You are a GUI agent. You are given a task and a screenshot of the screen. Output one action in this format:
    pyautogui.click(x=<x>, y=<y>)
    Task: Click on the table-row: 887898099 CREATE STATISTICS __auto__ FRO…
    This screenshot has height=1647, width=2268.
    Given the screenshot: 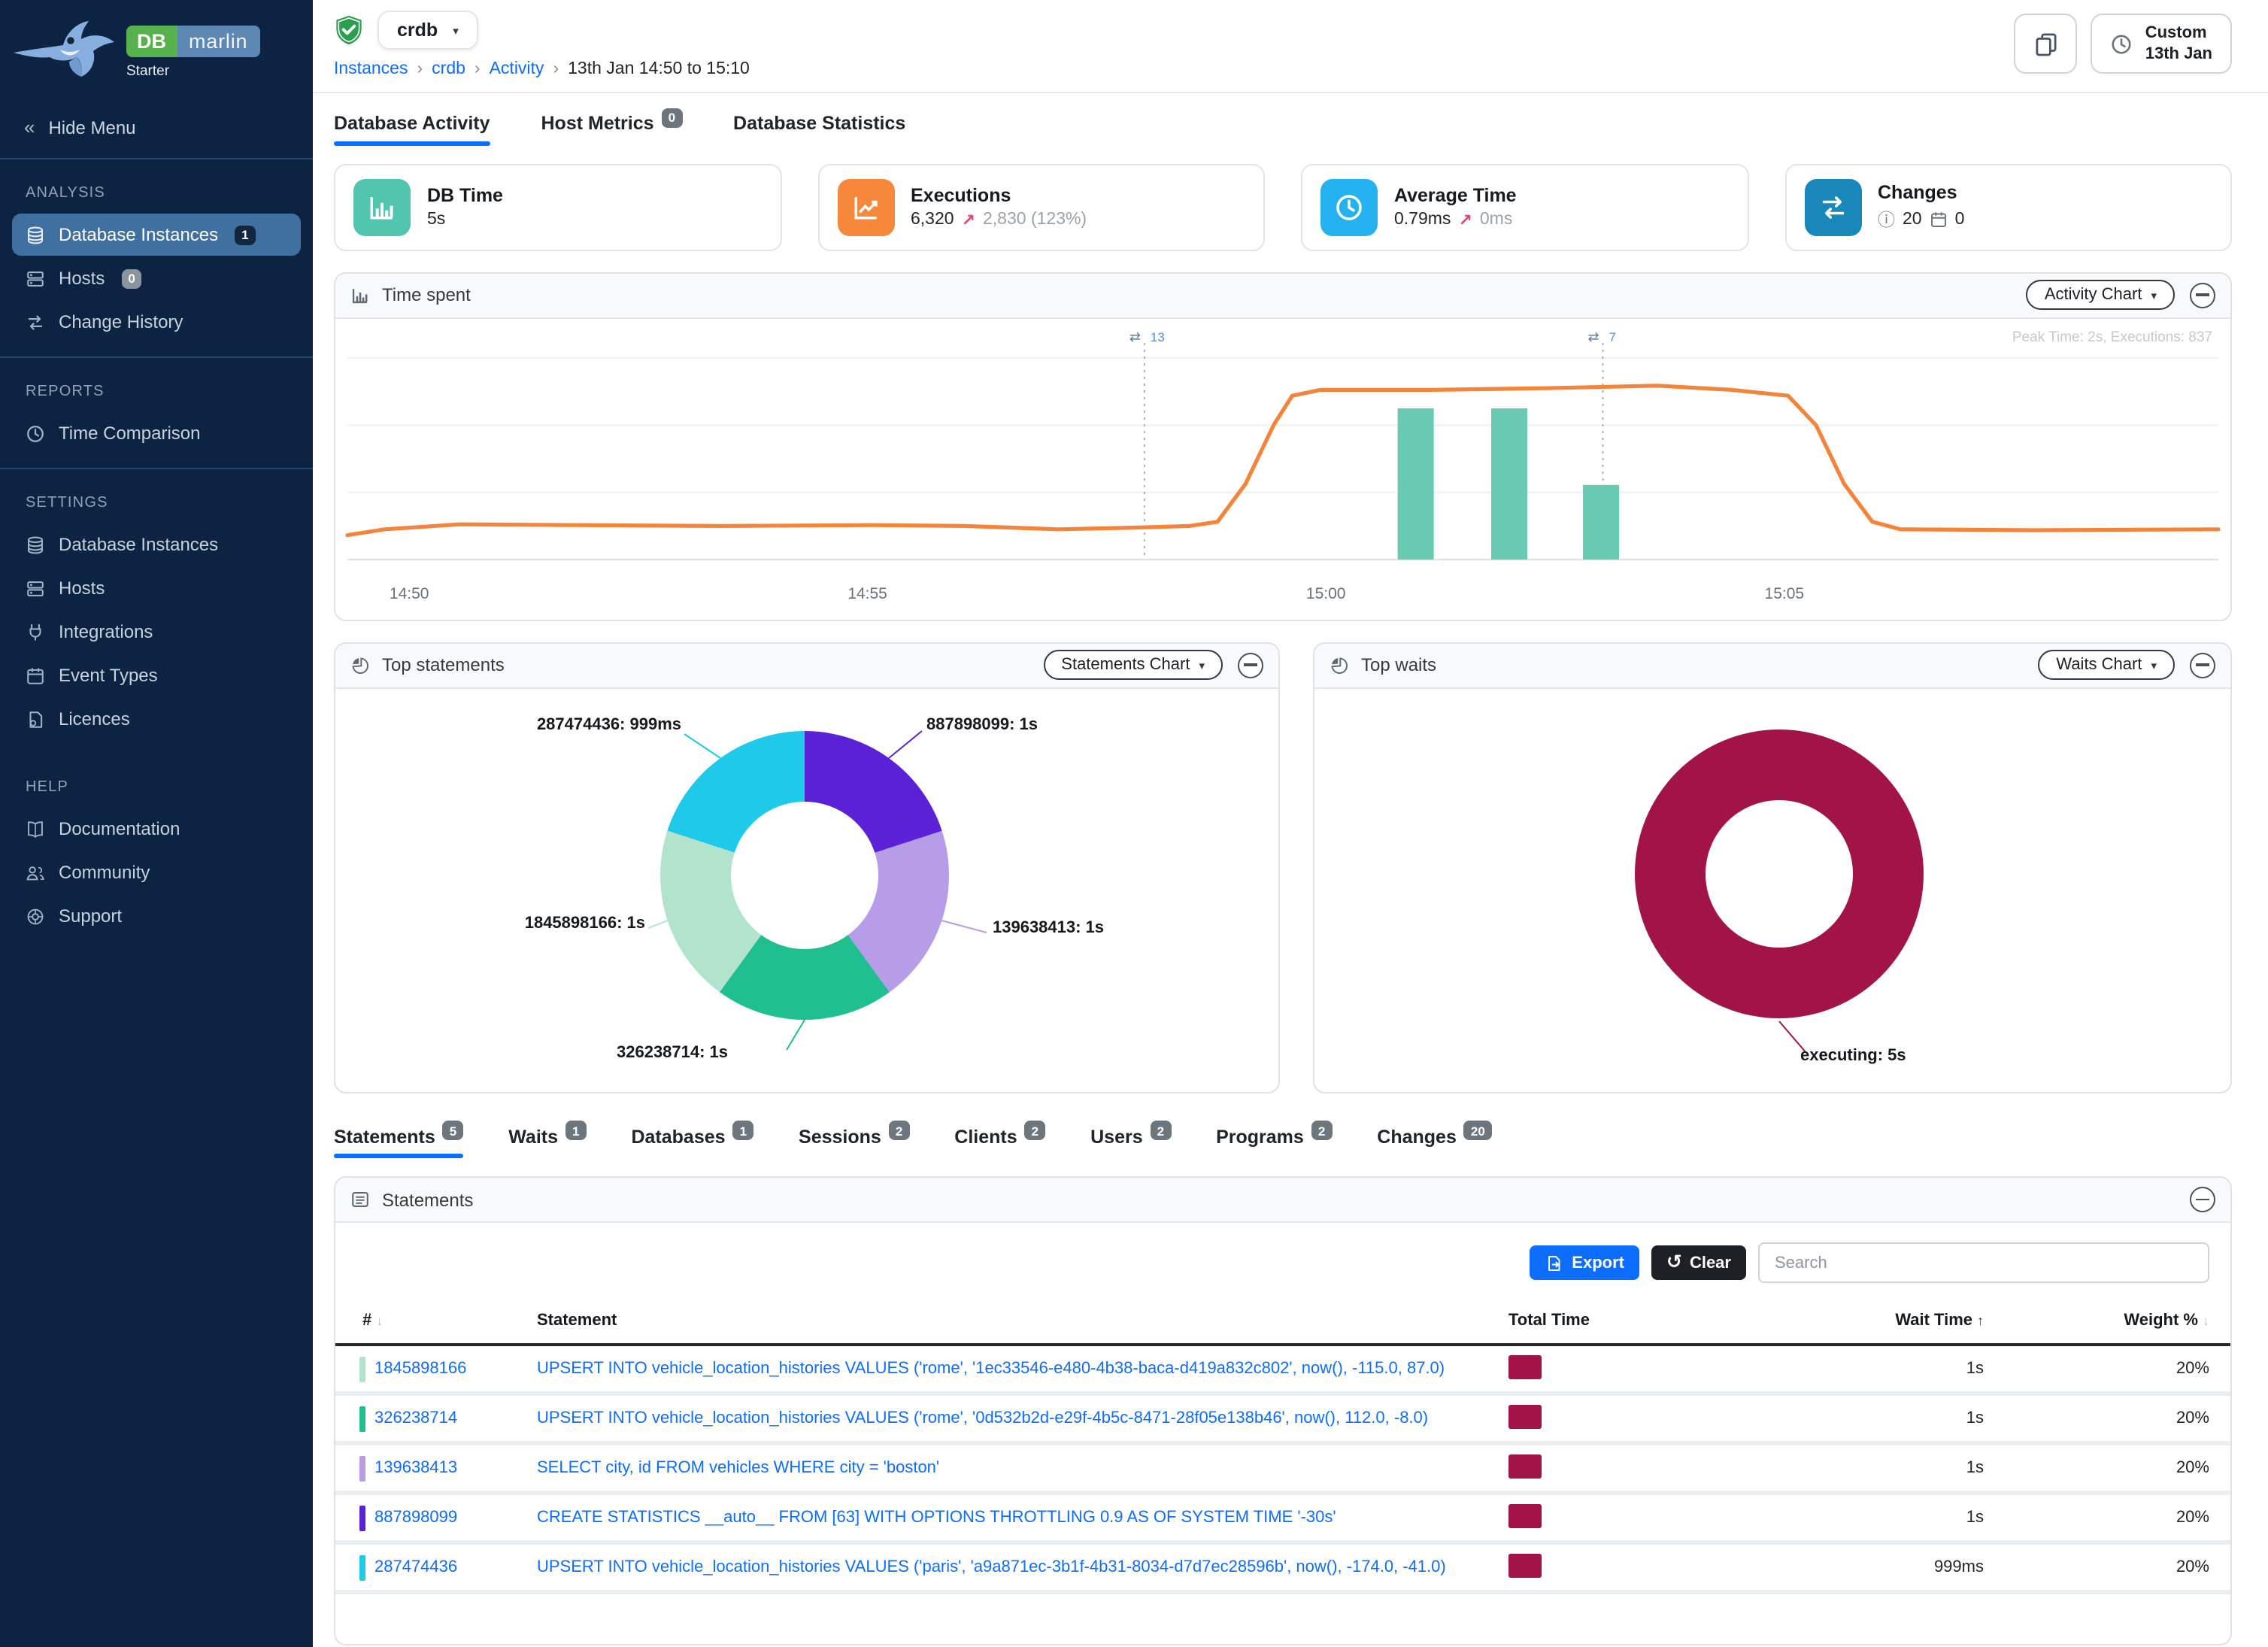 What is the action you would take?
    pyautogui.click(x=1282, y=1520)
    